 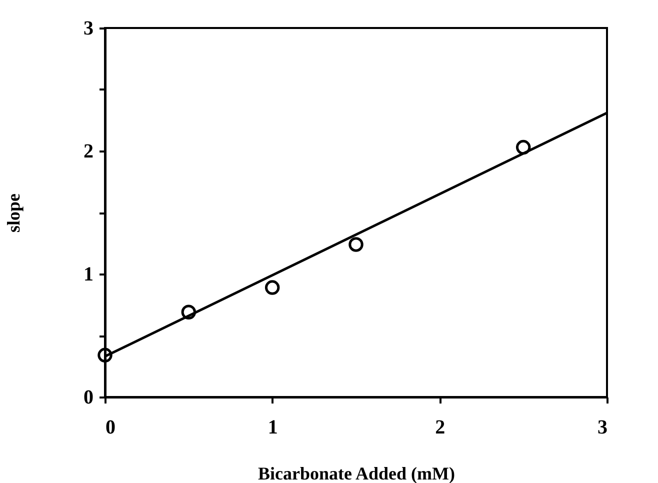 What do you see at coordinates (603, 427) in the screenshot?
I see `x-tick-label: 3` at bounding box center [603, 427].